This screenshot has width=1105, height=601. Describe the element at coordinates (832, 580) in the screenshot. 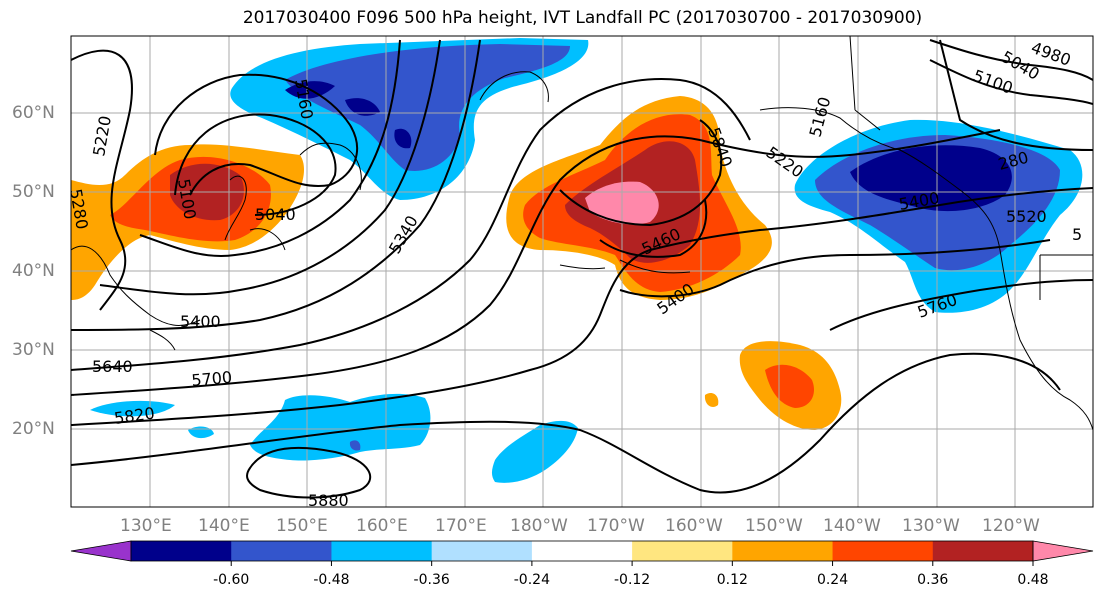

I see `colorbar-tick-label: 0.24` at that location.